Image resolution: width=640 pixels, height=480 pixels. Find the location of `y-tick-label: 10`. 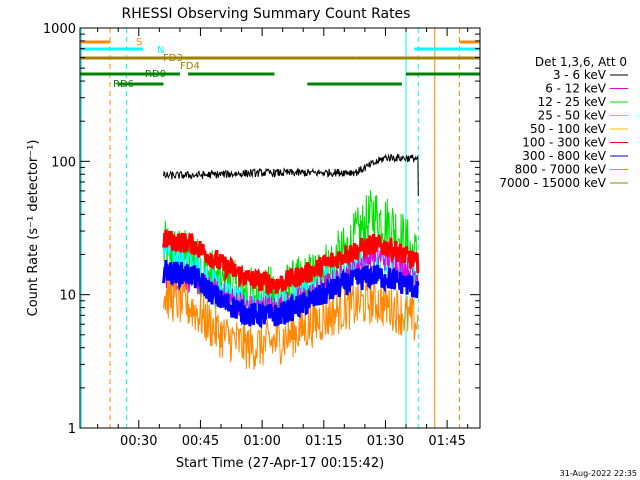

y-tick-label: 10 is located at coordinates (67, 296).